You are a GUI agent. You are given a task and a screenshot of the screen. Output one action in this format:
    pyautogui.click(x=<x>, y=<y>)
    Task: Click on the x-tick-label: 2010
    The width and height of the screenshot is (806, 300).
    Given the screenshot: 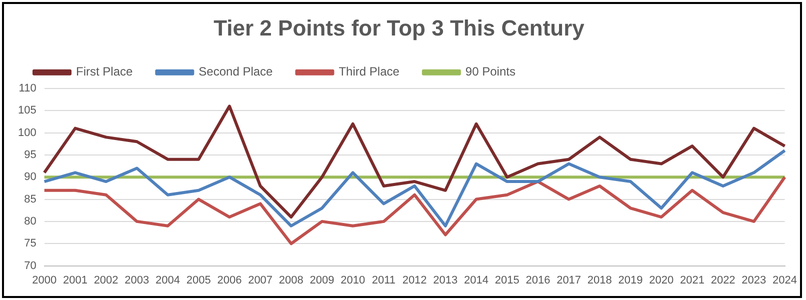 What is the action you would take?
    pyautogui.click(x=353, y=280)
    